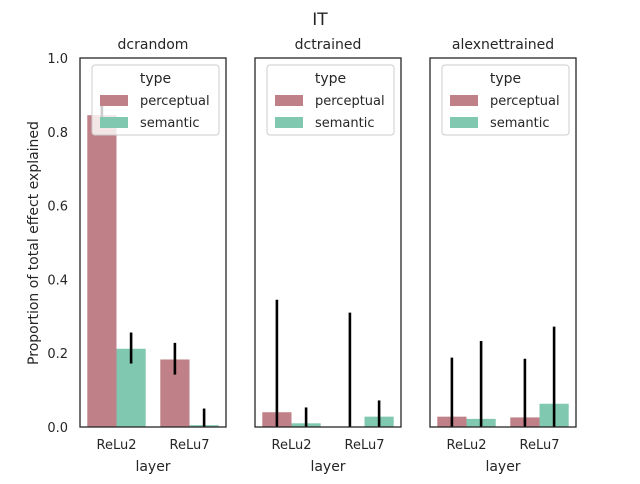 This screenshot has height=484, width=640. Describe the element at coordinates (153, 45) in the screenshot. I see `panel-title: dcrandom` at that location.